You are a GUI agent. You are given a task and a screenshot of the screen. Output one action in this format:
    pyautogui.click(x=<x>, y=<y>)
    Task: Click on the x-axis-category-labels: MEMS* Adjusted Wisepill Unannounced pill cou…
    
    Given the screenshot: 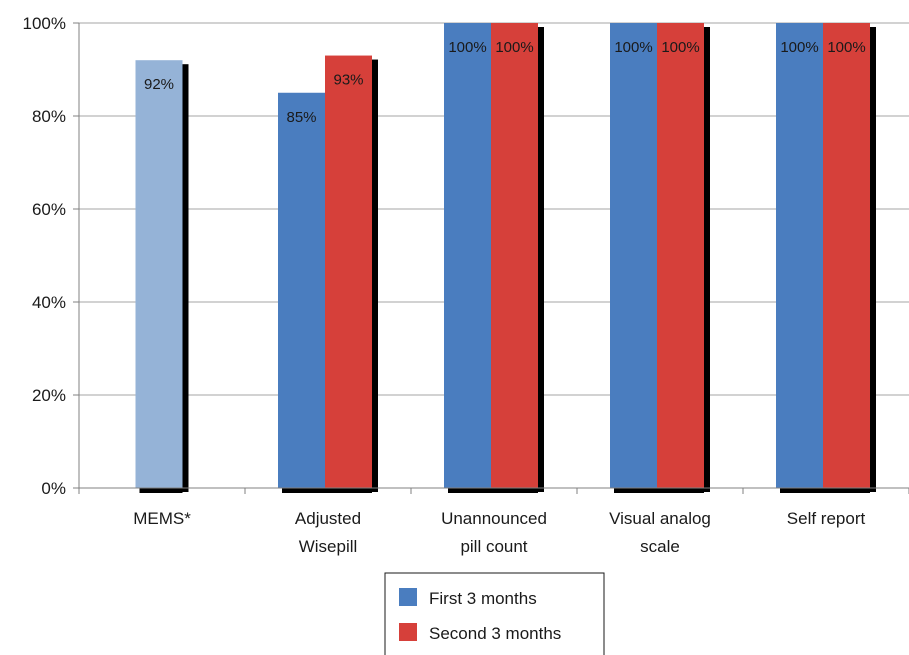 What is the action you would take?
    pyautogui.click(x=499, y=532)
    